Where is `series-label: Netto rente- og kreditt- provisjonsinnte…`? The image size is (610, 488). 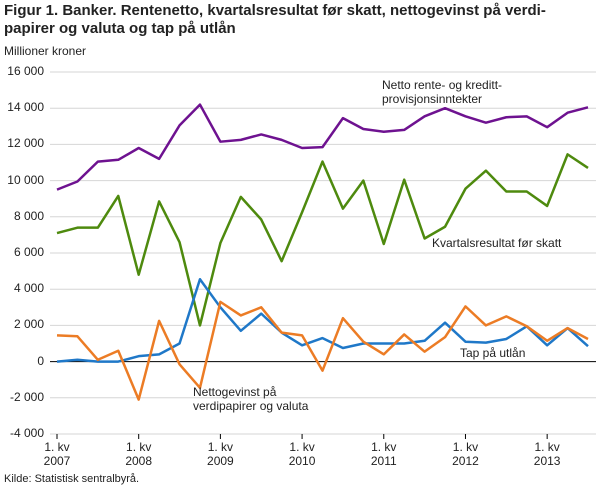 series-label: Netto rente- og kreditt- provisjonsinnte… is located at coordinates (442, 92).